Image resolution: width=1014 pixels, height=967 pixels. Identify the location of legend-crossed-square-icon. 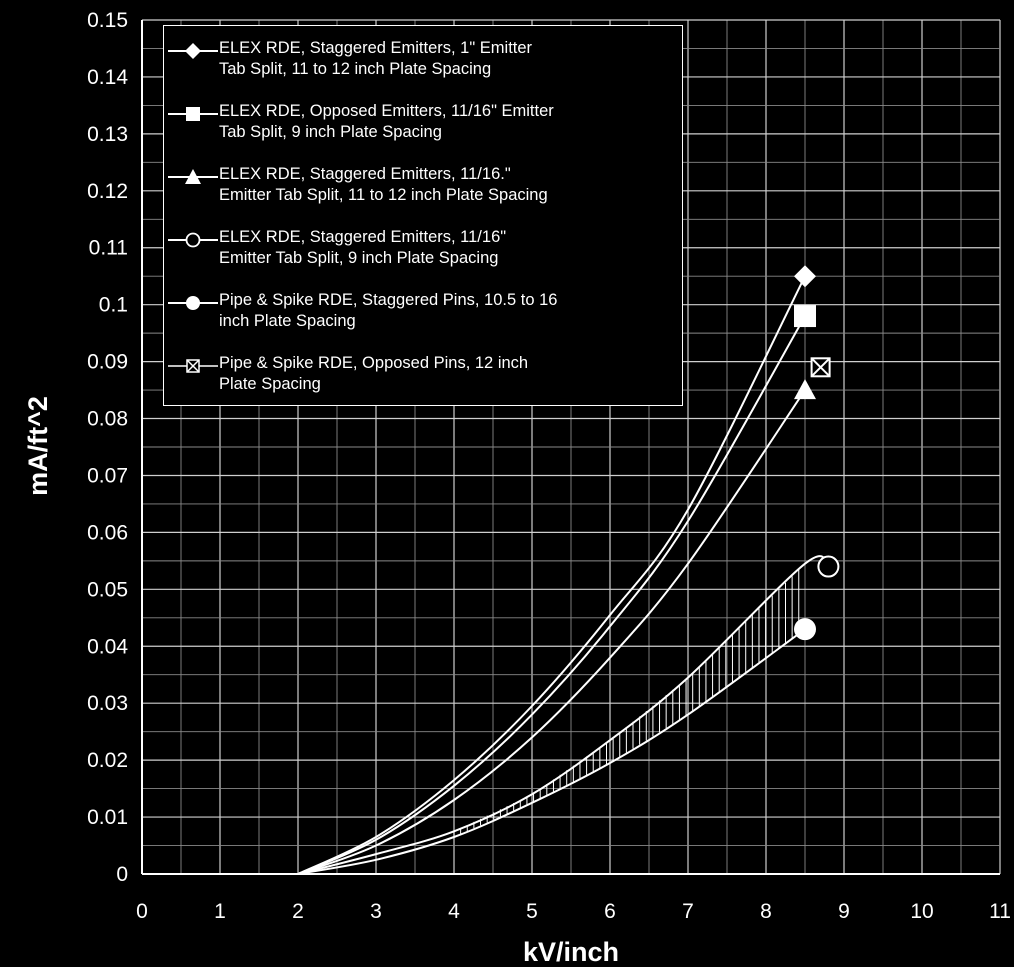
(193, 366).